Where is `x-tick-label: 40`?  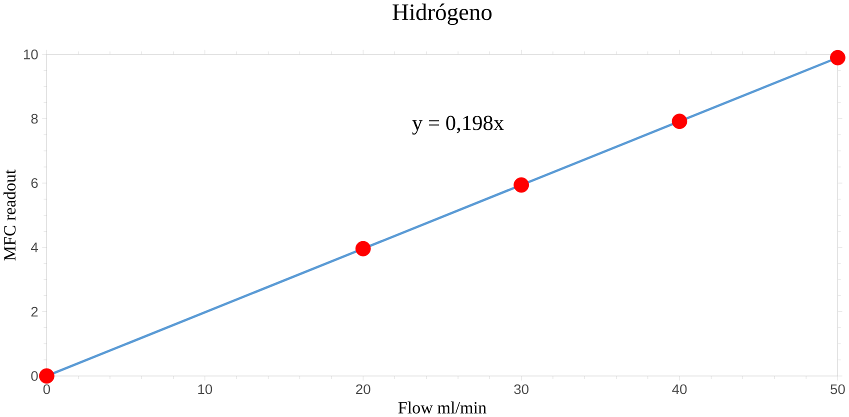 x-tick-label: 40 is located at coordinates (679, 389).